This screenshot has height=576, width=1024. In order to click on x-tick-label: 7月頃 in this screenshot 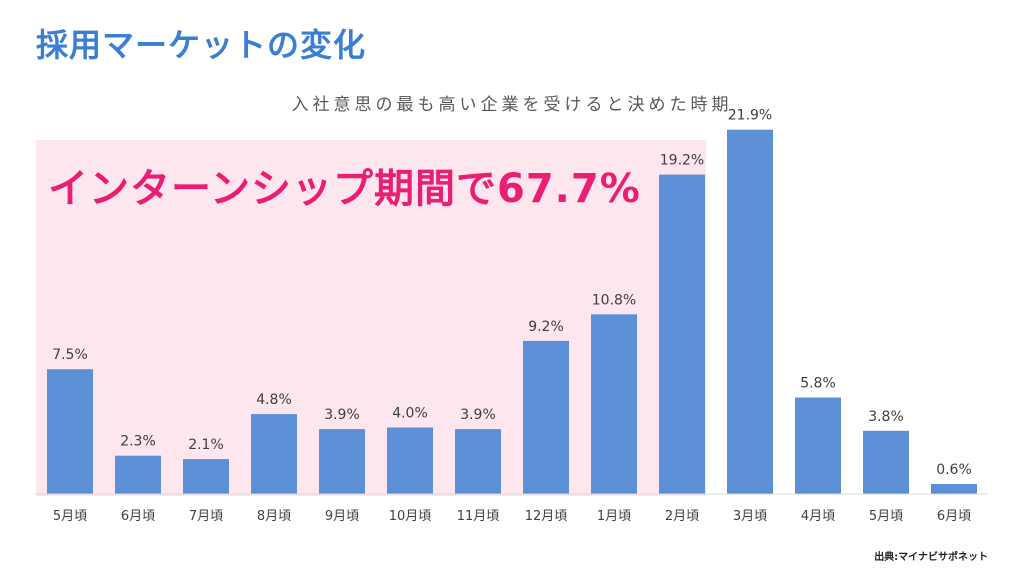, I will do `click(206, 516)`.